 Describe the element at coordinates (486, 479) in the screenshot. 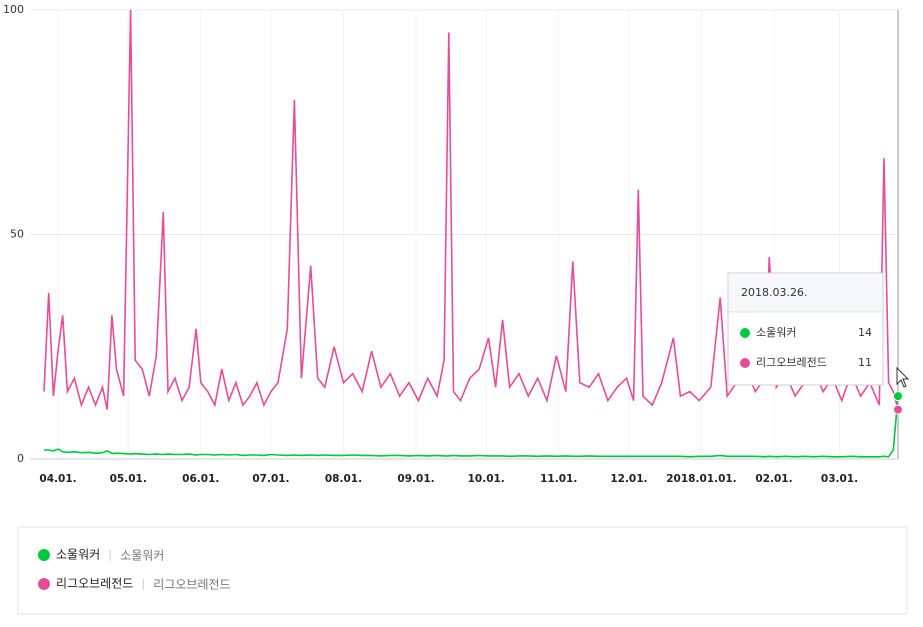

I see `x-tick-label: 10.01.` at that location.